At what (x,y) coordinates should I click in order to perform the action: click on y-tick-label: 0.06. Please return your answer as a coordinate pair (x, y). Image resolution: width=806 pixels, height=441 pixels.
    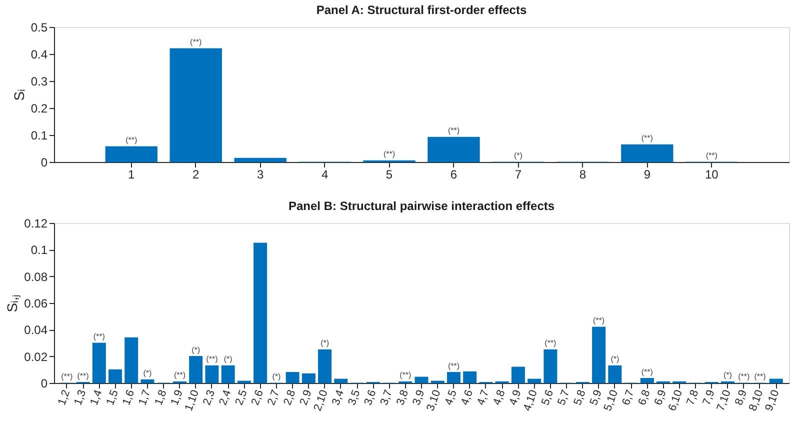
    Looking at the image, I should click on (36, 303).